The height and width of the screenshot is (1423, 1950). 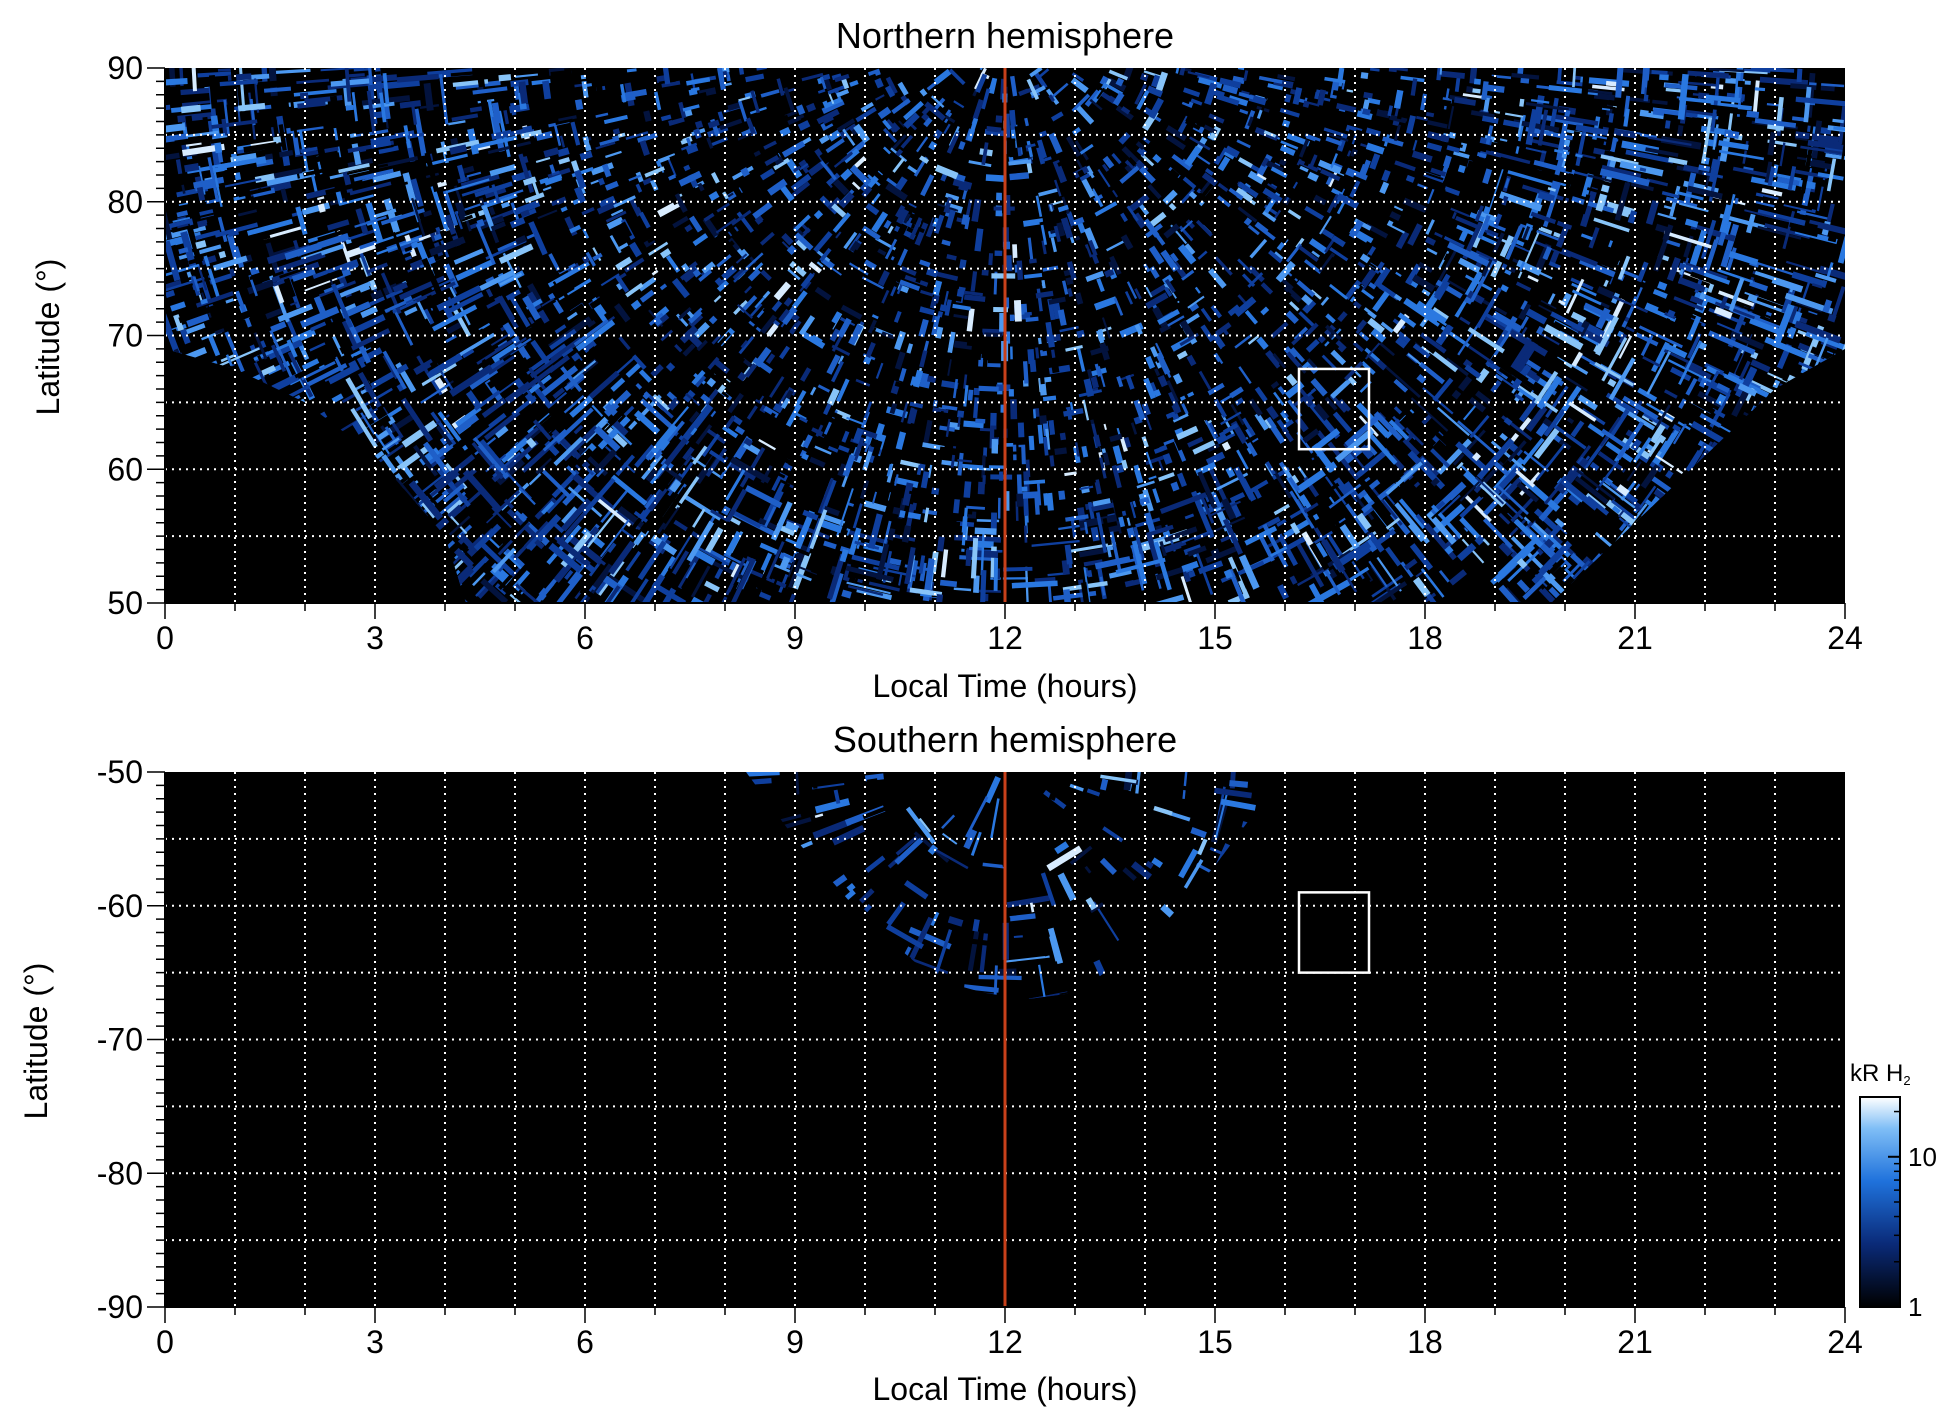 What do you see at coordinates (1005, 35) in the screenshot?
I see `panel-title-northern: Northern hemisphere` at bounding box center [1005, 35].